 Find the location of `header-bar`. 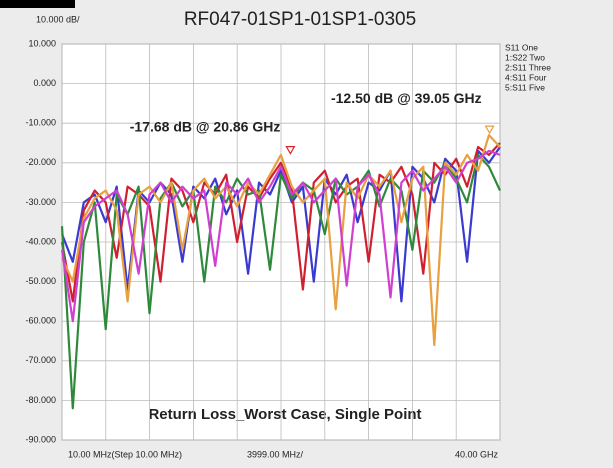

header-bar is located at coordinates (37, 4).